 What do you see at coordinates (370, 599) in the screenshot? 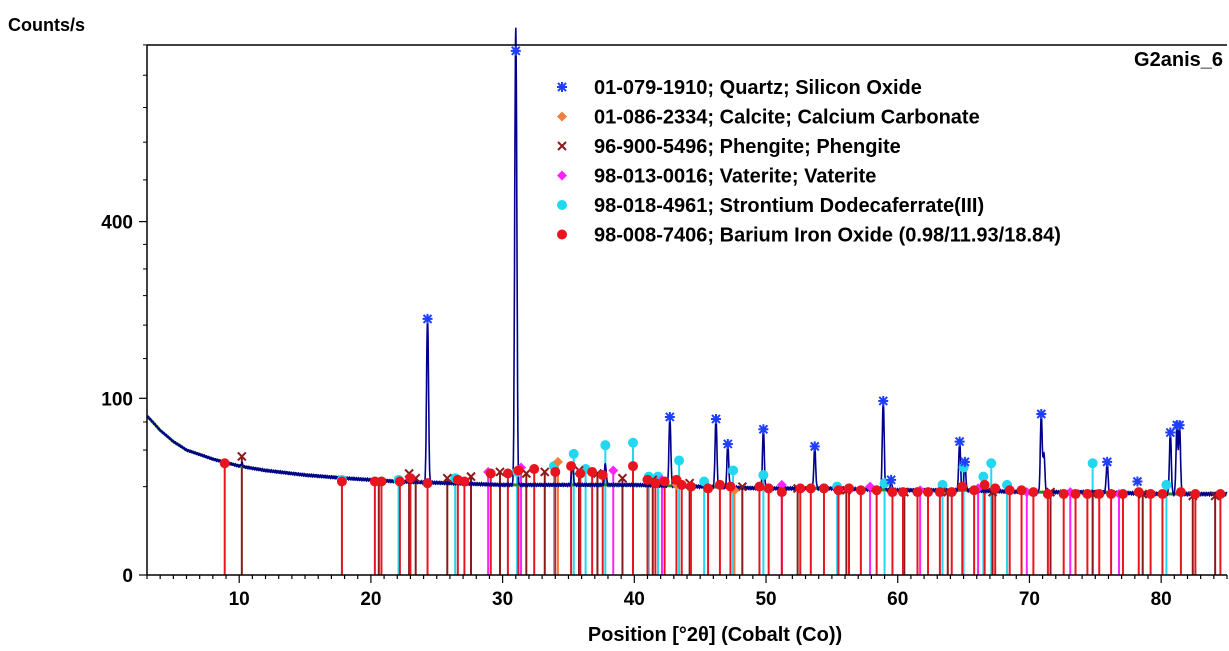
I see `x-tick-label: 20` at bounding box center [370, 599].